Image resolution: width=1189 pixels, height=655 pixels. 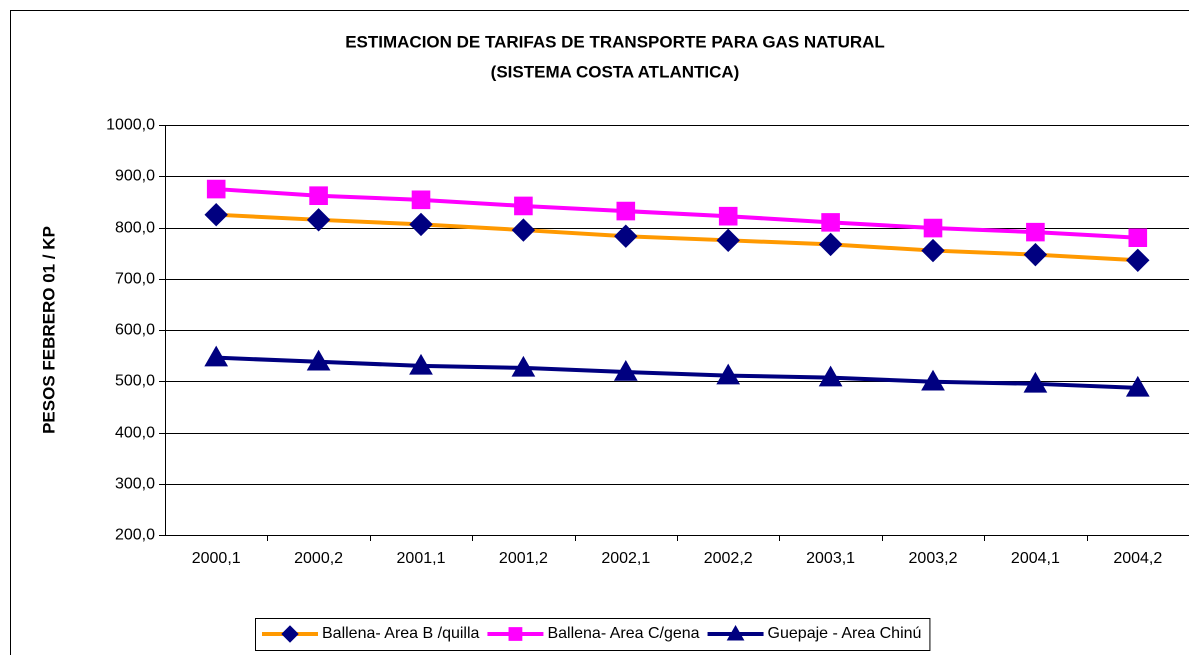 What do you see at coordinates (845, 633) in the screenshot?
I see `legend-label: Guepaje - Area Chinú` at bounding box center [845, 633].